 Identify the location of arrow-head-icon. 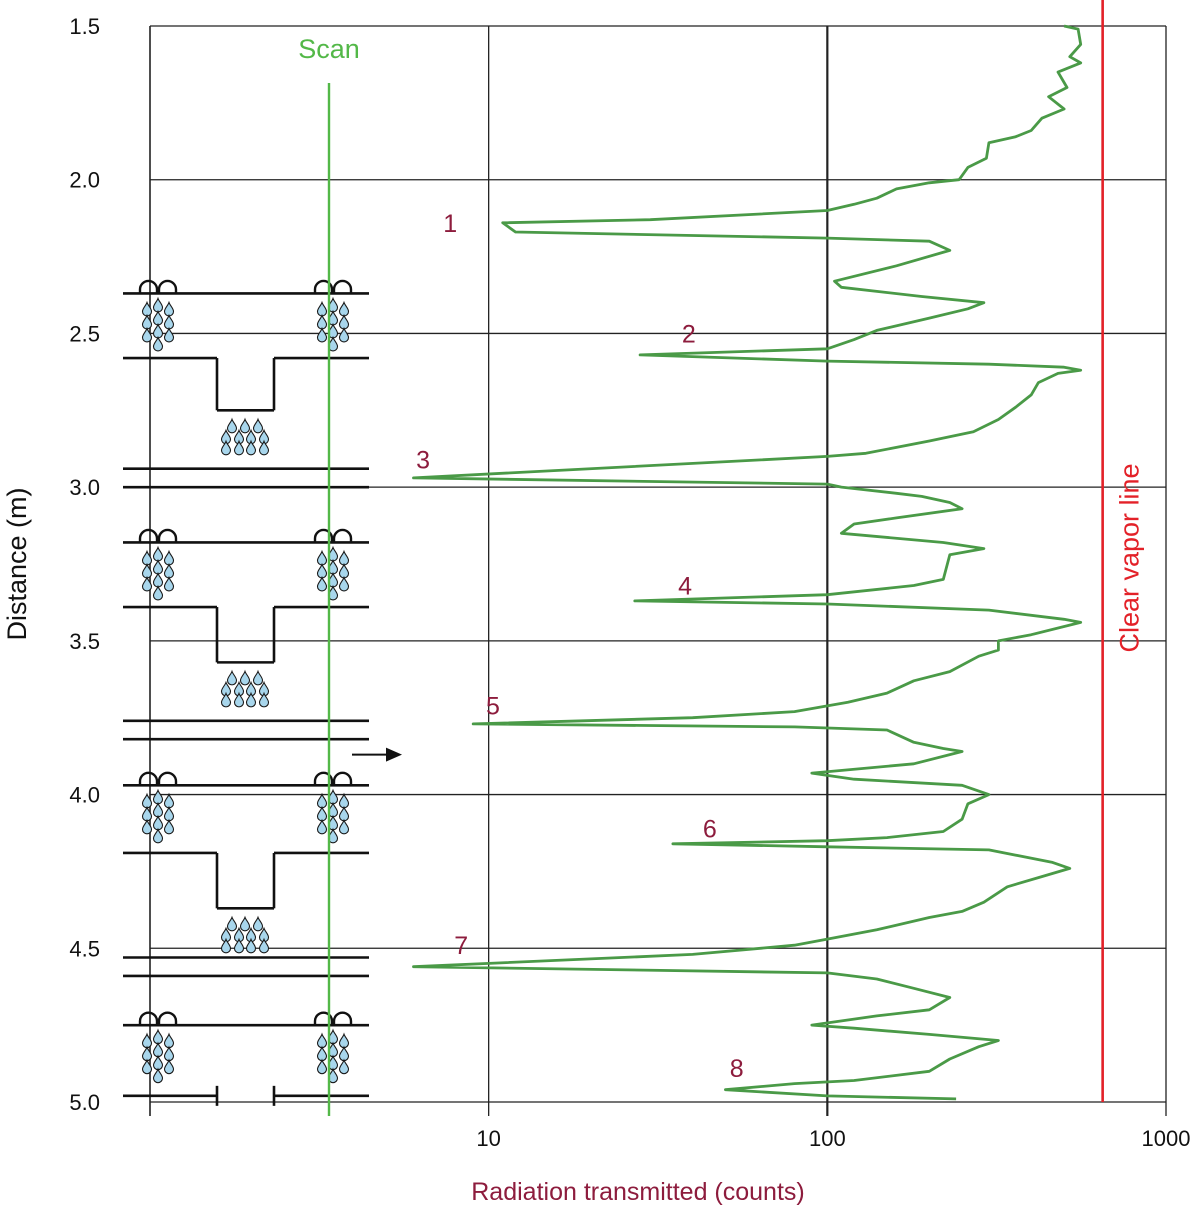
(394, 754).